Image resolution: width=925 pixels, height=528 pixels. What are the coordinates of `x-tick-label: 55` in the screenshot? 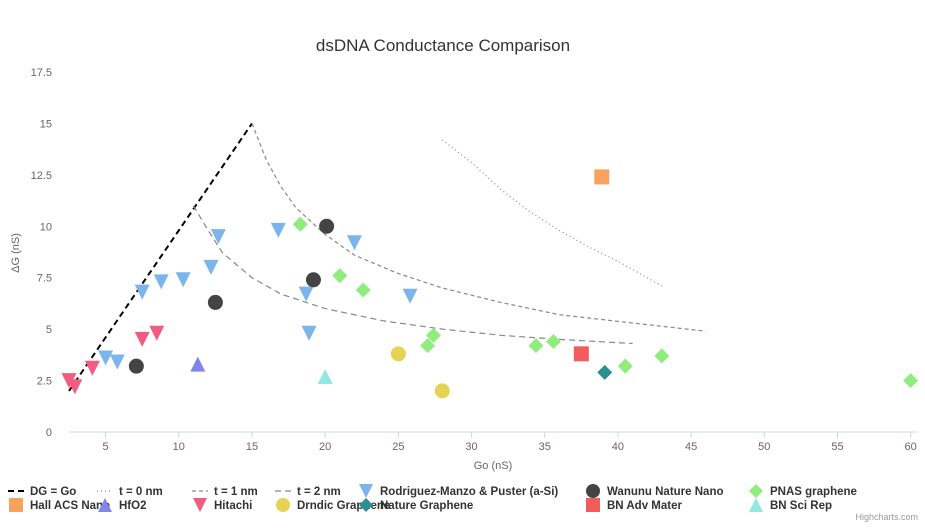 It's located at (837, 447).